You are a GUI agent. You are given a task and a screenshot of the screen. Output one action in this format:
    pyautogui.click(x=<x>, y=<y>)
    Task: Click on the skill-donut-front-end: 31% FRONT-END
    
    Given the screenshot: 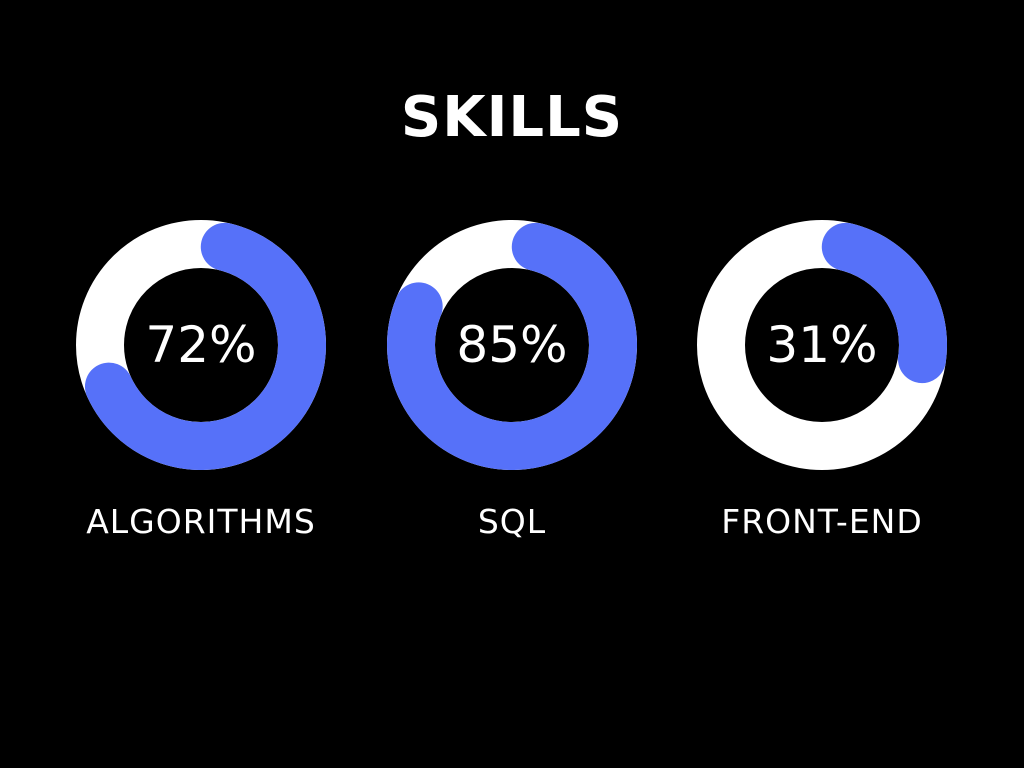 What is the action you would take?
    pyautogui.click(x=822, y=390)
    